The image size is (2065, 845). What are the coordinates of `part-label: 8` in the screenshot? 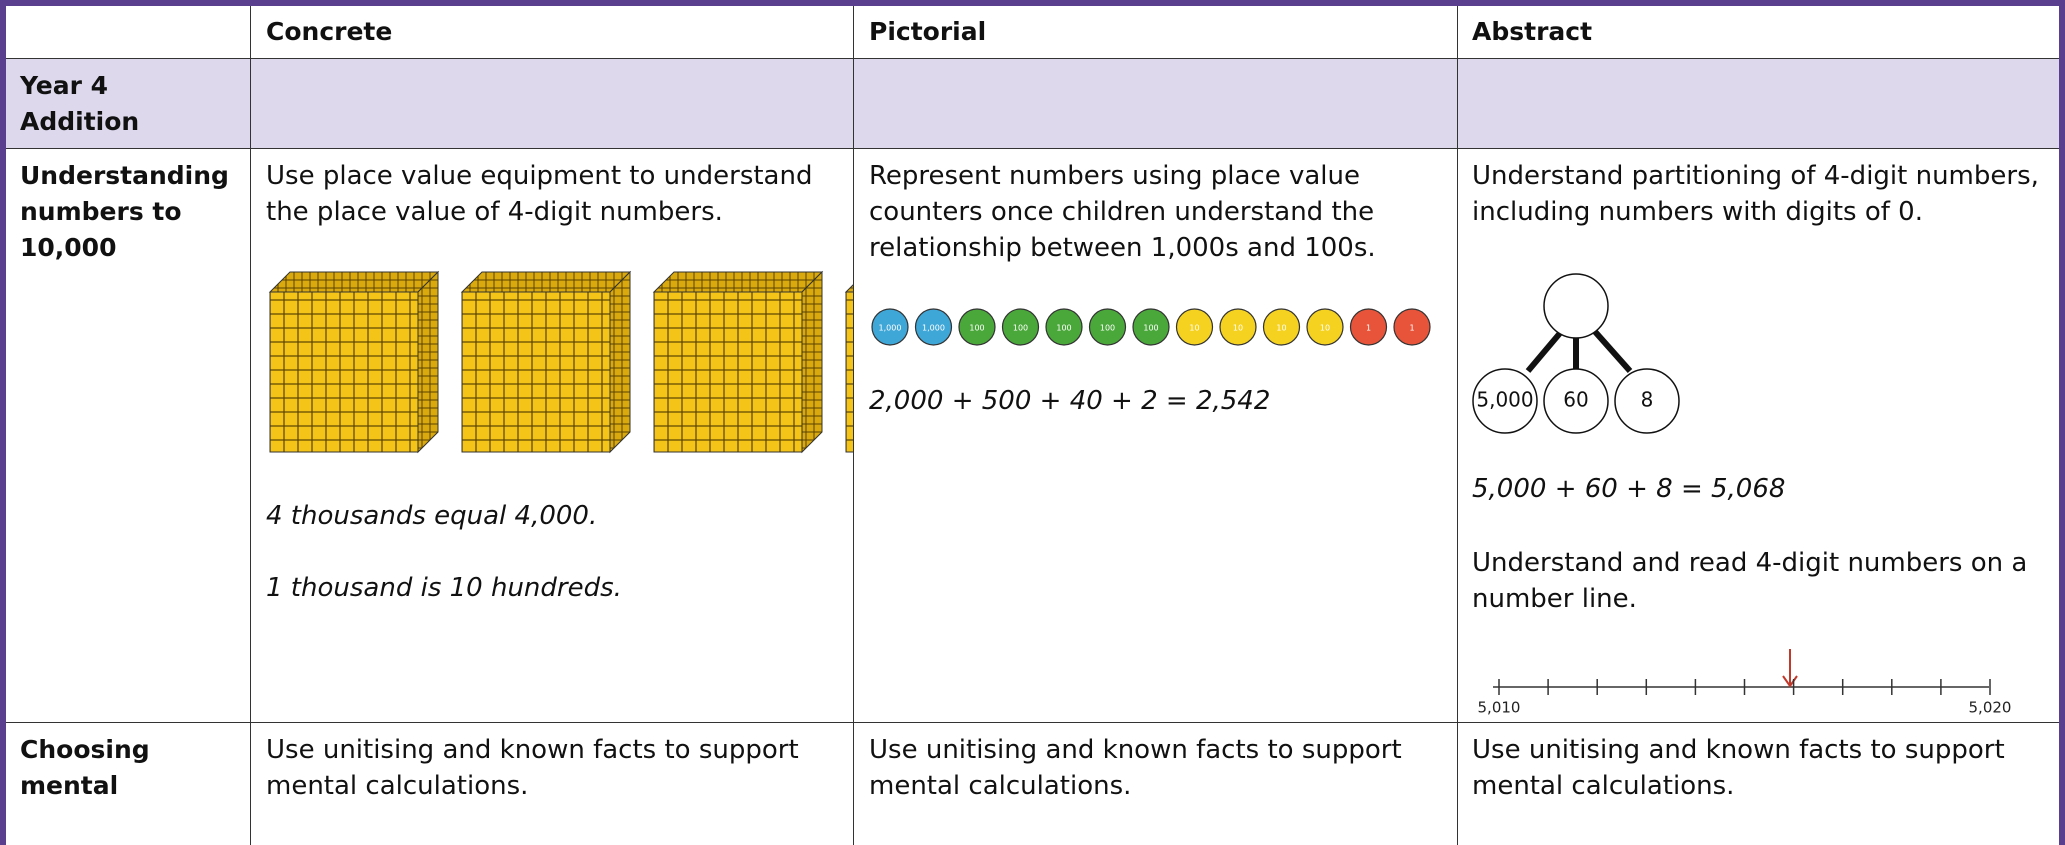 It's located at (1647, 400).